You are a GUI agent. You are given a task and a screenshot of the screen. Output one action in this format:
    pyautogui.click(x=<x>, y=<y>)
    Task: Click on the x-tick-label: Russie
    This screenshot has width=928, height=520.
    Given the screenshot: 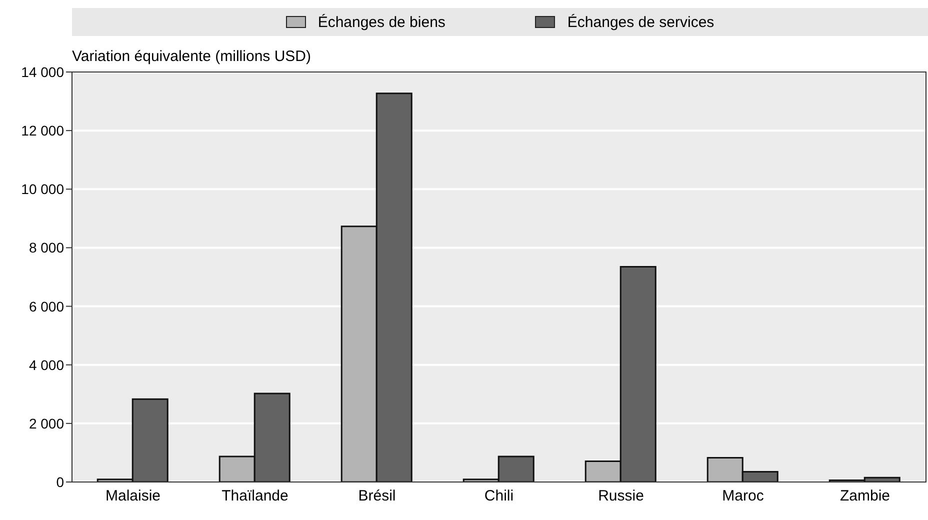 What is the action you would take?
    pyautogui.click(x=621, y=496)
    